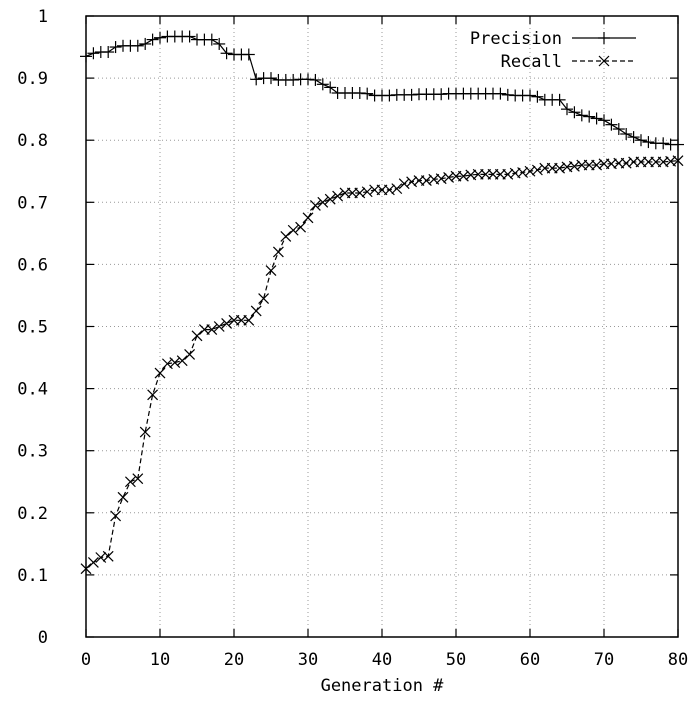 The width and height of the screenshot is (692, 702). Describe the element at coordinates (160, 660) in the screenshot. I see `x-tick-label: 10` at that location.